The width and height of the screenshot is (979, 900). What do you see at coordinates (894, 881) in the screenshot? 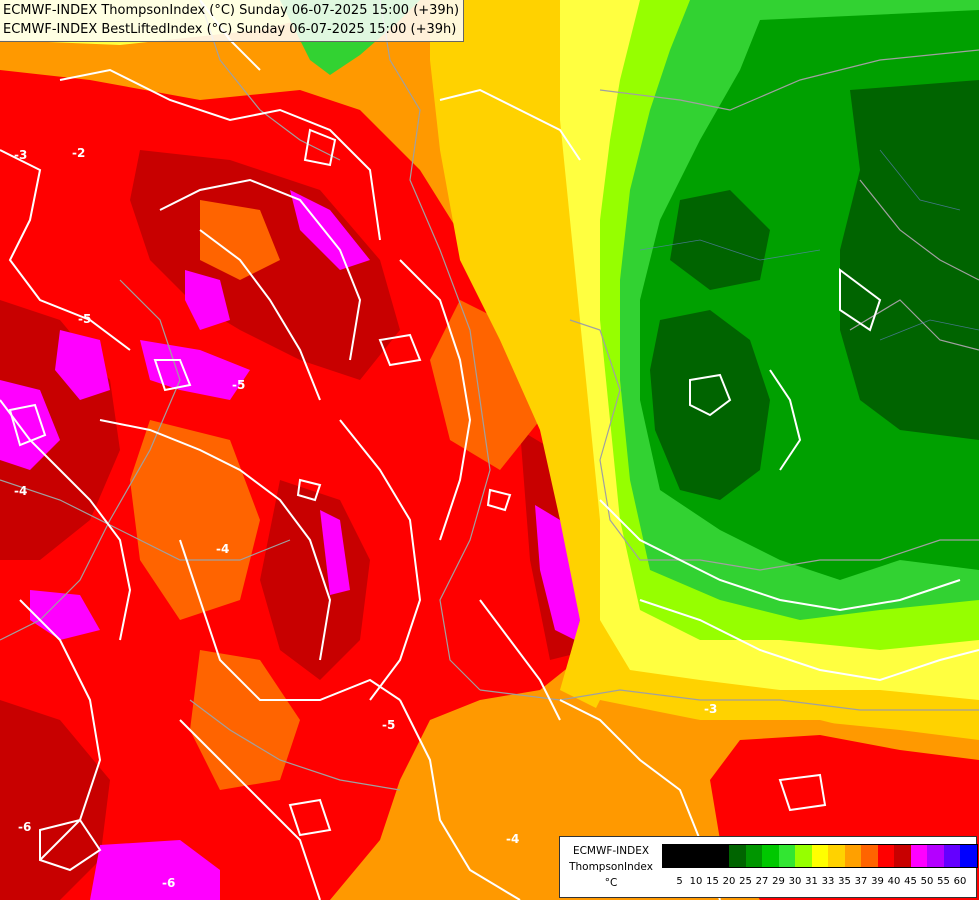
I see `legend-tick-label: 40` at bounding box center [894, 881].